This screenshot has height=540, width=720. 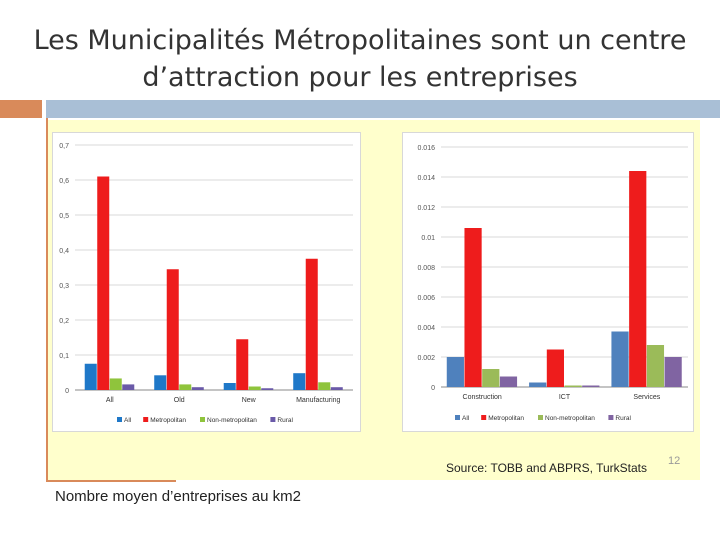 What do you see at coordinates (565, 397) in the screenshot?
I see `x-category-label: ICT` at bounding box center [565, 397].